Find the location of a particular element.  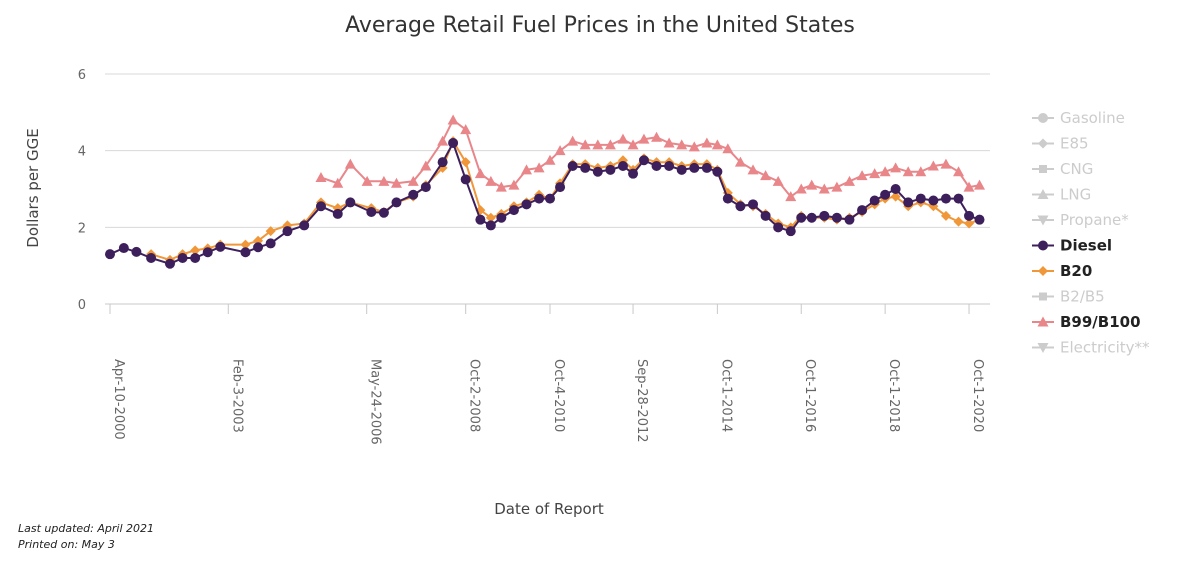

x-tick-label: Sep-28-2012 is located at coordinates (641, 401).